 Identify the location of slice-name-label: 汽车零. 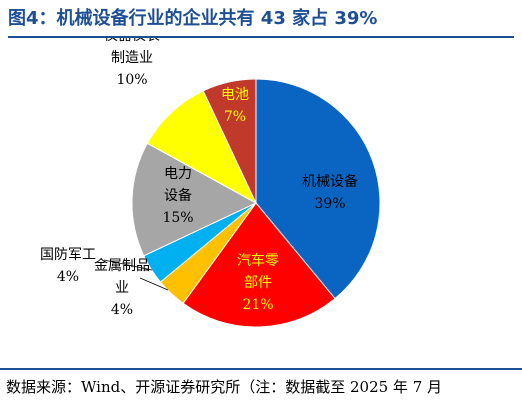
(258, 260).